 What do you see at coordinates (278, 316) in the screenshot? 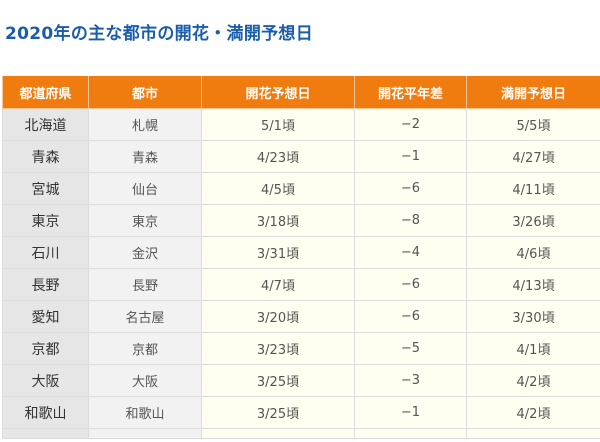
I see `cell-bloom-date: 3/20頃` at bounding box center [278, 316].